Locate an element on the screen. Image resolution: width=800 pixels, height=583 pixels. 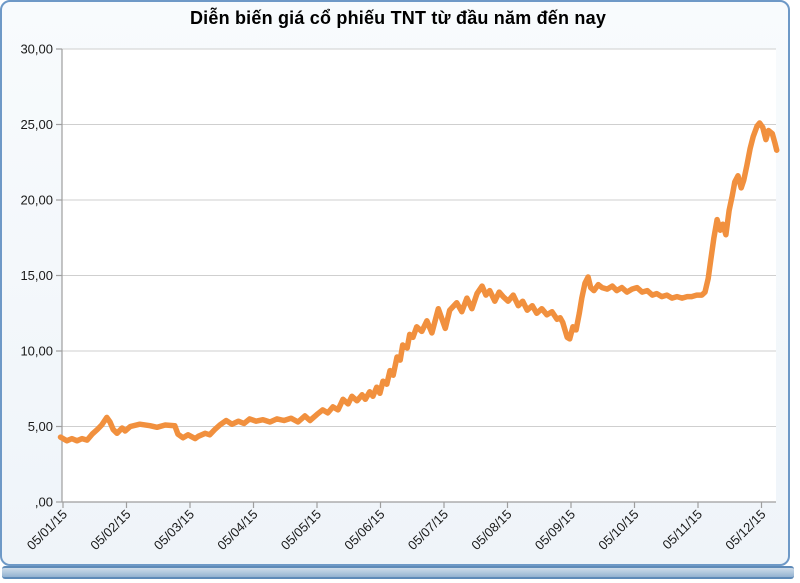
x-axis-label: 05/11/15 is located at coordinates (682, 530).